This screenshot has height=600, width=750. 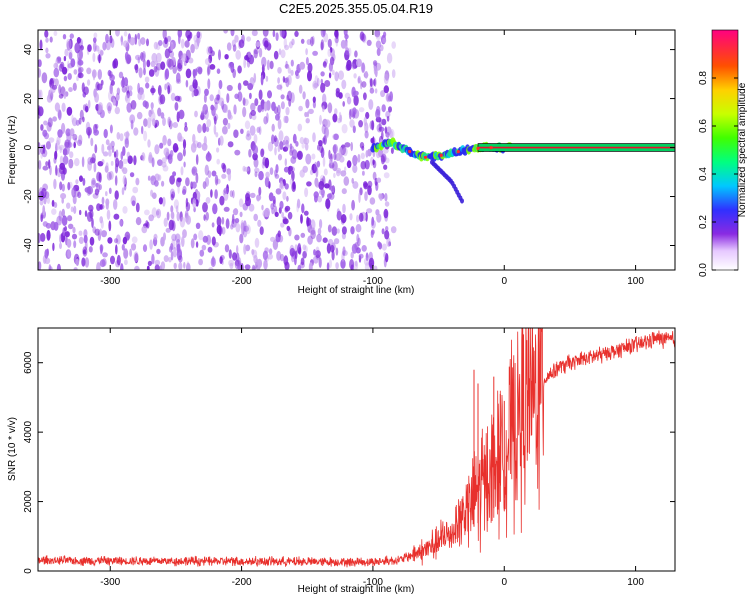 What do you see at coordinates (742, 149) in the screenshot?
I see `colorbar-label: Normalized spectral amplitude` at bounding box center [742, 149].